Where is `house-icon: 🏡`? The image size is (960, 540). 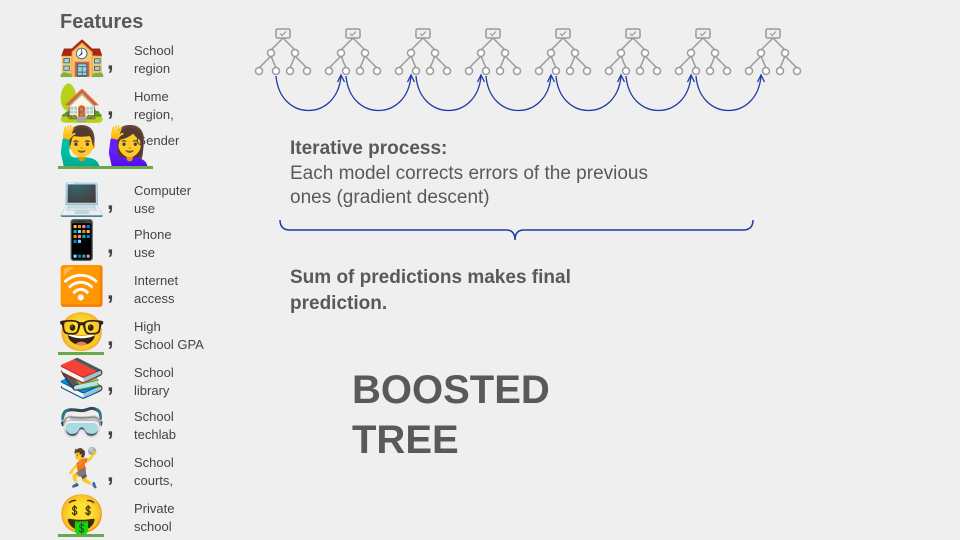 house-icon: 🏡 is located at coordinates (82, 102).